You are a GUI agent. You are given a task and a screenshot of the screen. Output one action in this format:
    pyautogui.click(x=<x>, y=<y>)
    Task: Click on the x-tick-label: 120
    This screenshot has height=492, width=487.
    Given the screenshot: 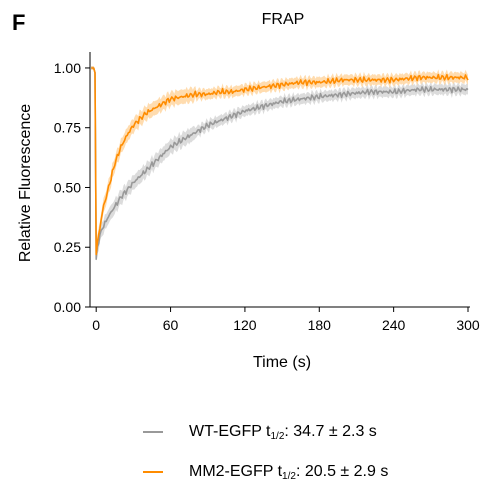 What is the action you would take?
    pyautogui.click(x=245, y=325)
    